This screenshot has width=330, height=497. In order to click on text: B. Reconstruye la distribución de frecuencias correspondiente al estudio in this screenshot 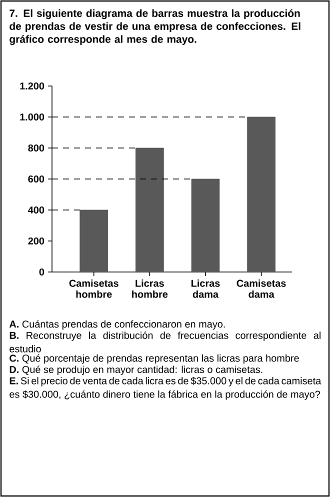, I will do `click(165, 341)`.